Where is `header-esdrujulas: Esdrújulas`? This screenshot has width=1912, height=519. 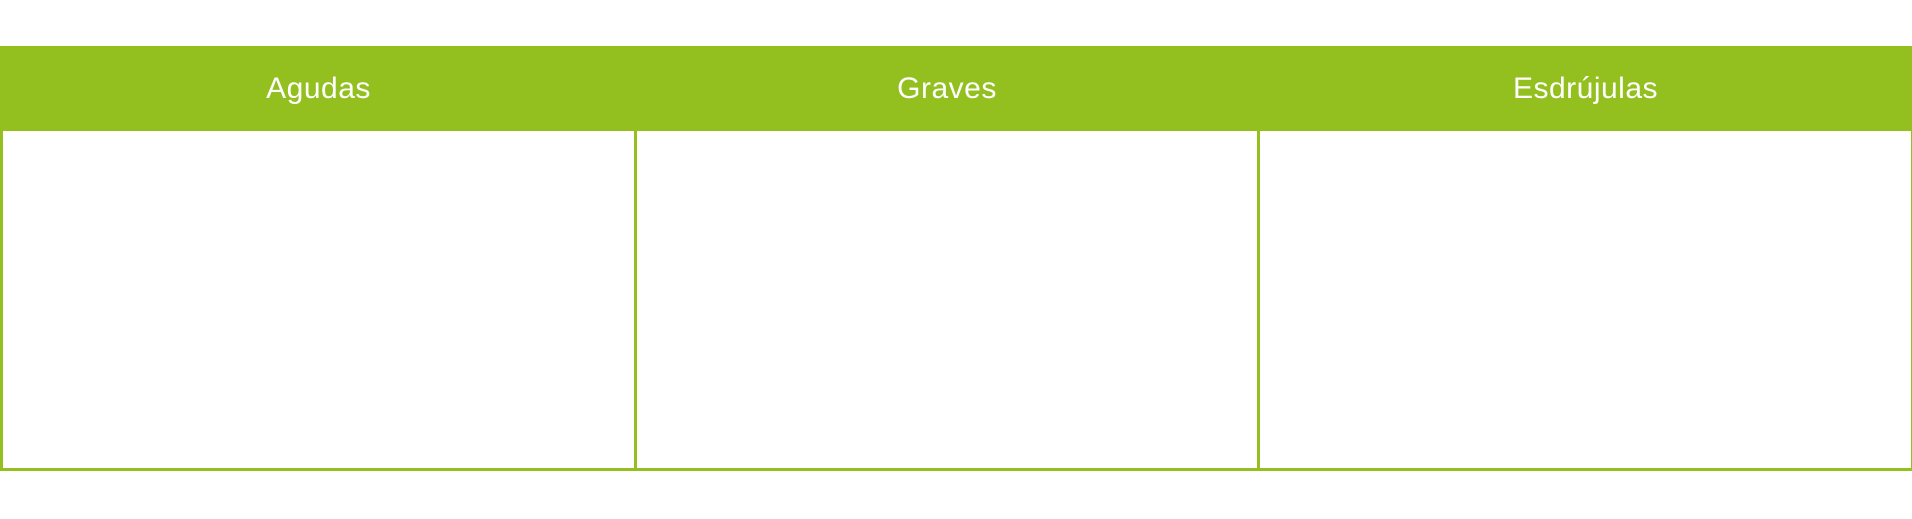 header-esdrujulas: Esdrújulas is located at coordinates (1584, 88).